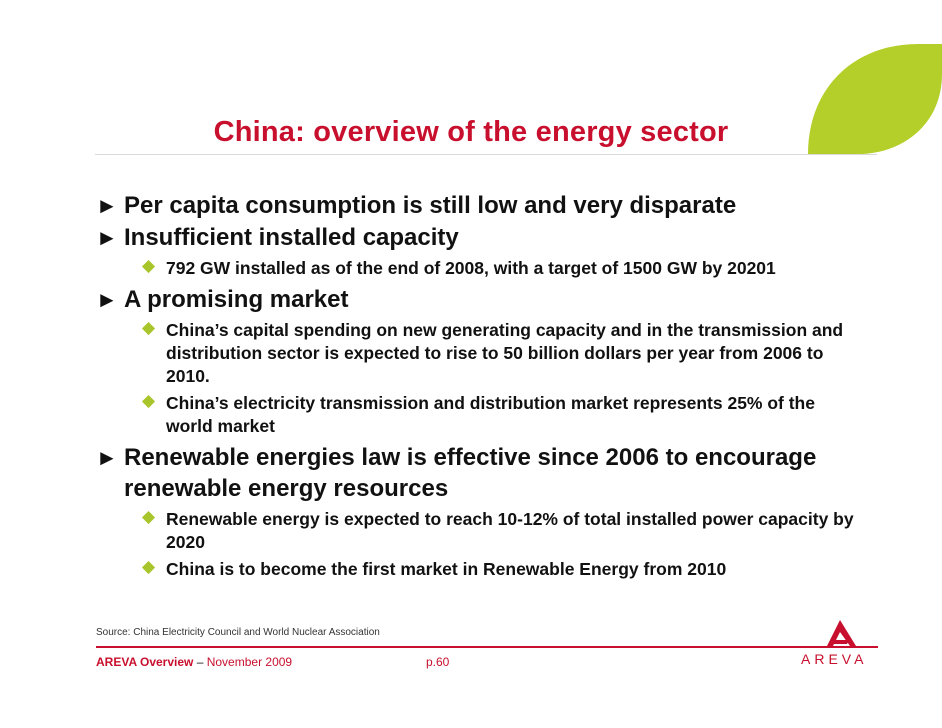  I want to click on page-title: China: overview of the energy sector, so click(471, 132).